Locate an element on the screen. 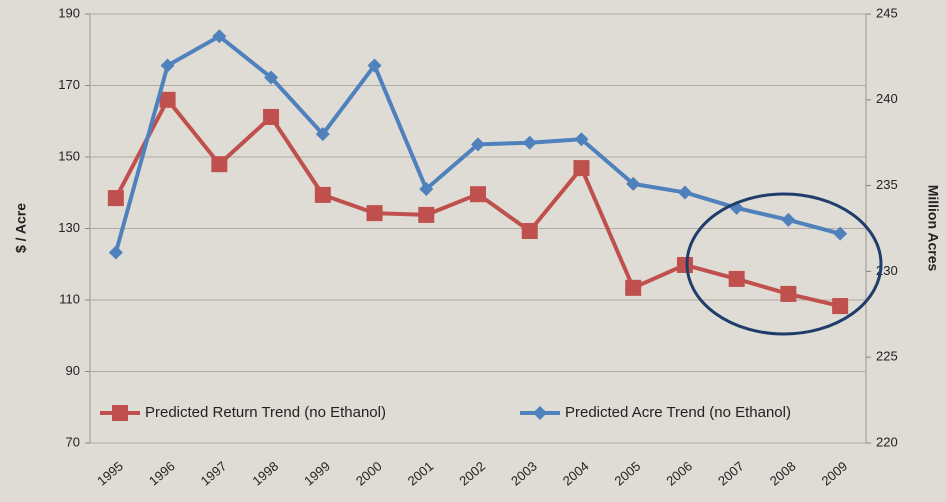 The width and height of the screenshot is (946, 502). x-tick-label: 2001 is located at coordinates (421, 473).